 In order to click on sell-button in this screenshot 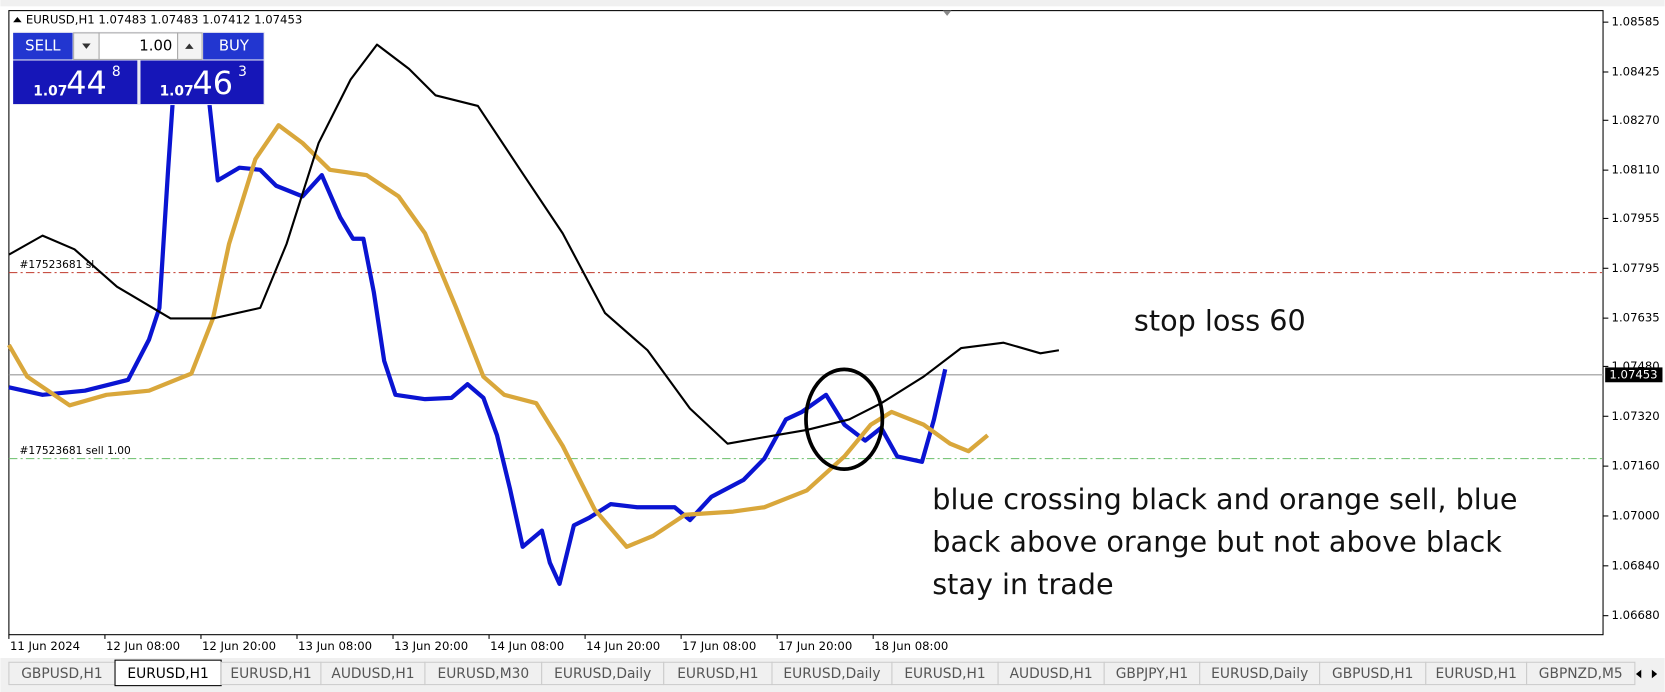, I will do `click(43, 46)`.